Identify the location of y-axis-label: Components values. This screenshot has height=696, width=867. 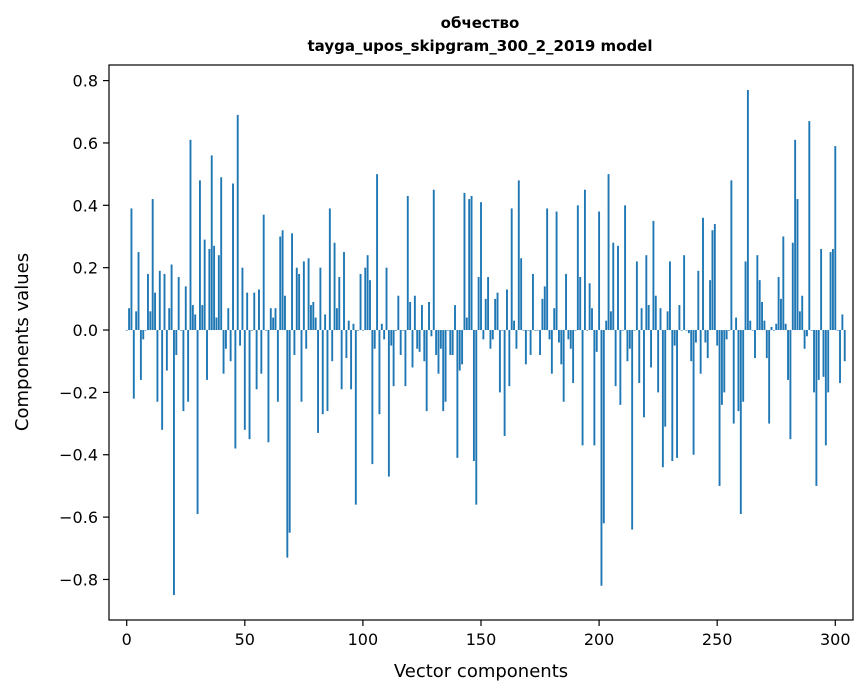
(22, 342).